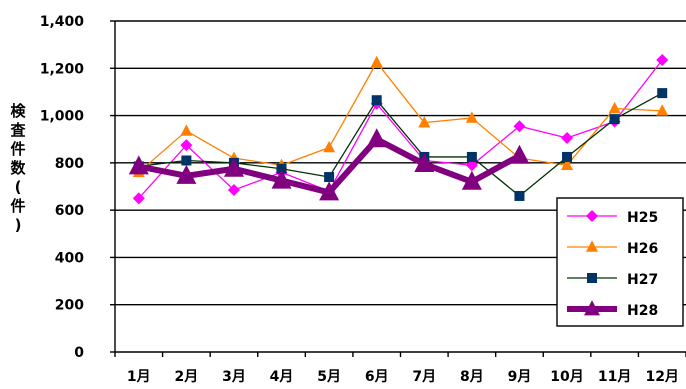  What do you see at coordinates (62, 22) in the screenshot?
I see `y-tick-label: 1,400` at bounding box center [62, 22].